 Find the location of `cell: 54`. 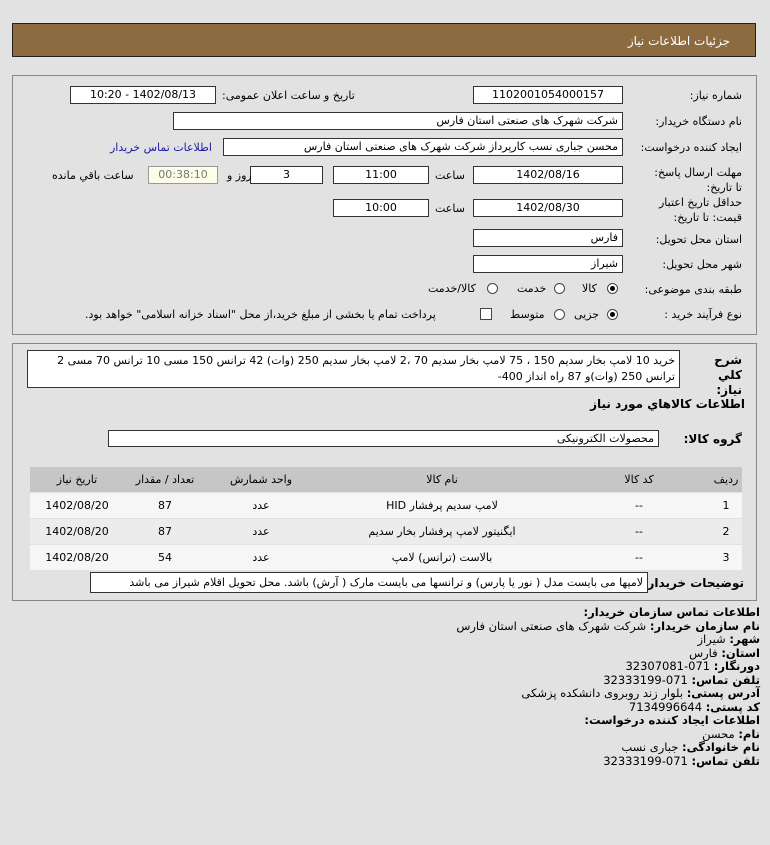

cell: 54 is located at coordinates (165, 557).